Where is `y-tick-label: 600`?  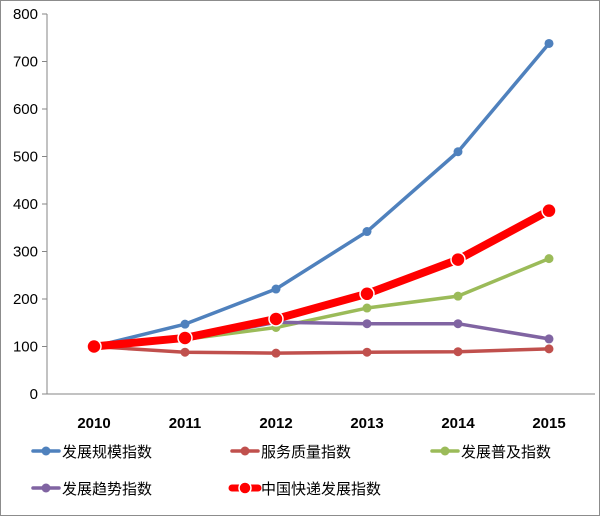
y-tick-label: 600 is located at coordinates (25, 109).